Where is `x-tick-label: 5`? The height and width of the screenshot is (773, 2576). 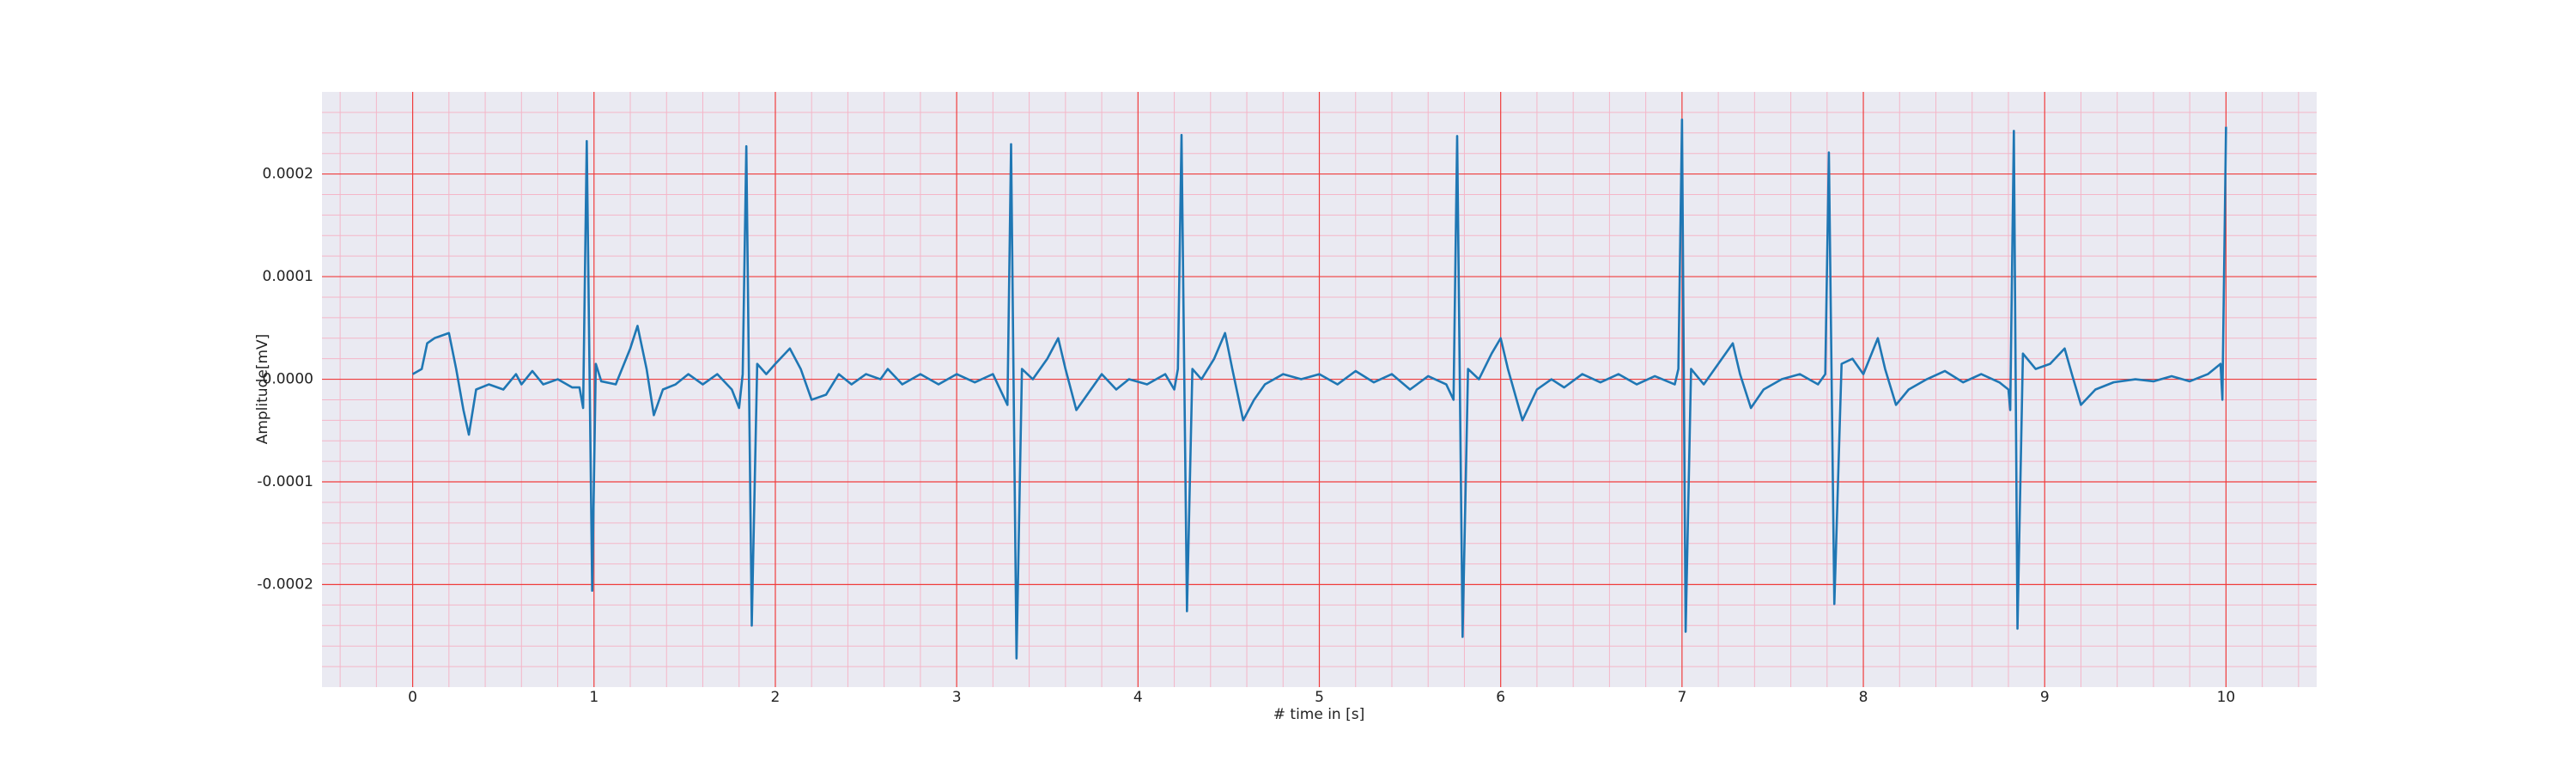
x-tick-label: 5 is located at coordinates (1319, 697).